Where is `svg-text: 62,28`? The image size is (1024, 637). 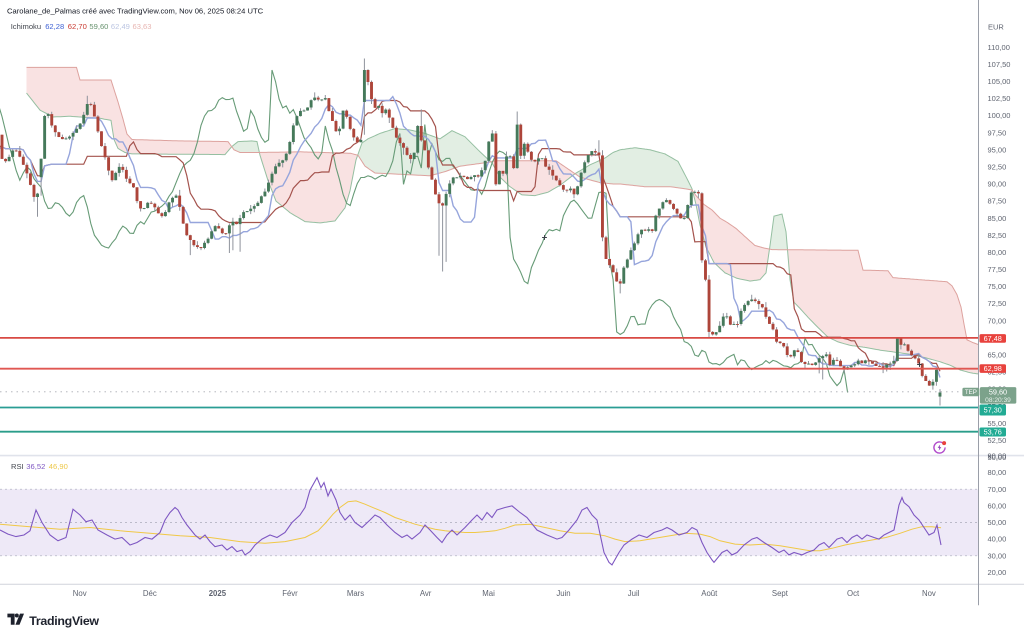 svg-text: 62,28 is located at coordinates (54, 26).